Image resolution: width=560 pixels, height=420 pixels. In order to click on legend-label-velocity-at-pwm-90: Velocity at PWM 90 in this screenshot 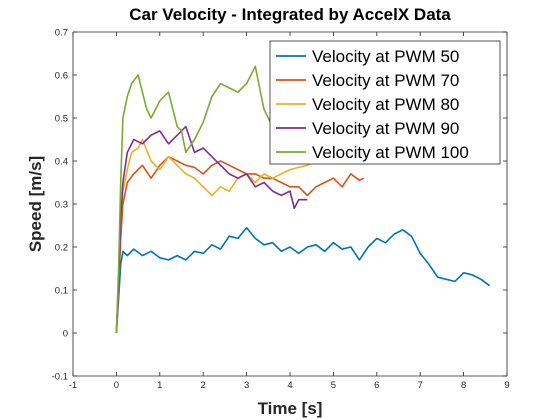, I will do `click(385, 128)`.